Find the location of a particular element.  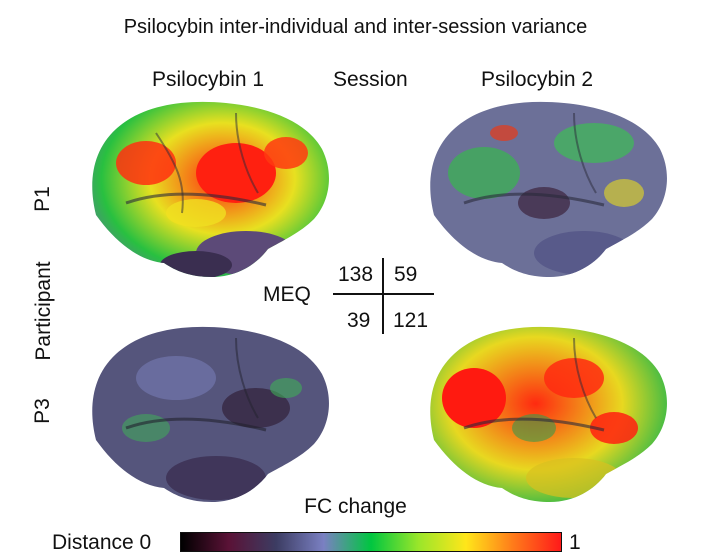

row-label-p1: P1 is located at coordinates (42, 199).